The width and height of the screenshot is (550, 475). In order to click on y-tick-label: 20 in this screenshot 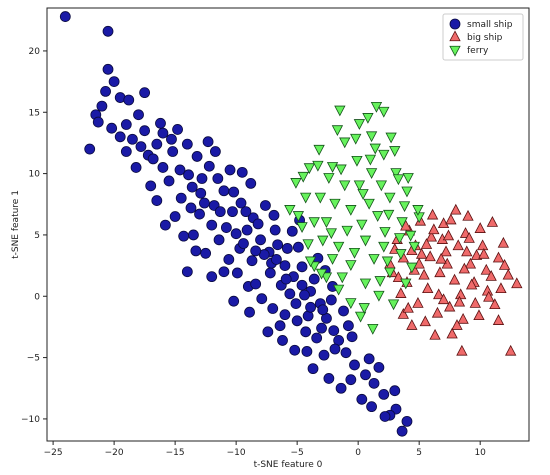, I will do `click(35, 52)`.